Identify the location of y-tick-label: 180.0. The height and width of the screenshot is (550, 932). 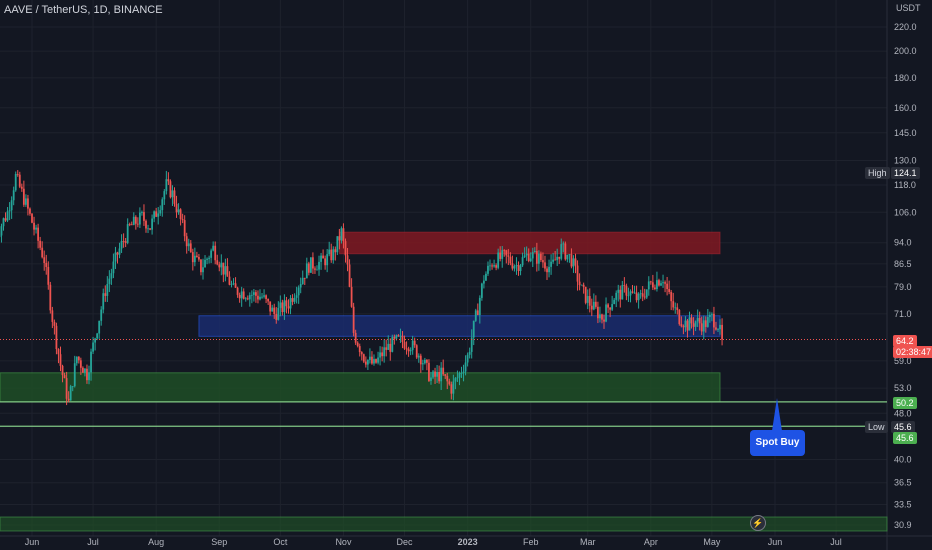
(905, 78).